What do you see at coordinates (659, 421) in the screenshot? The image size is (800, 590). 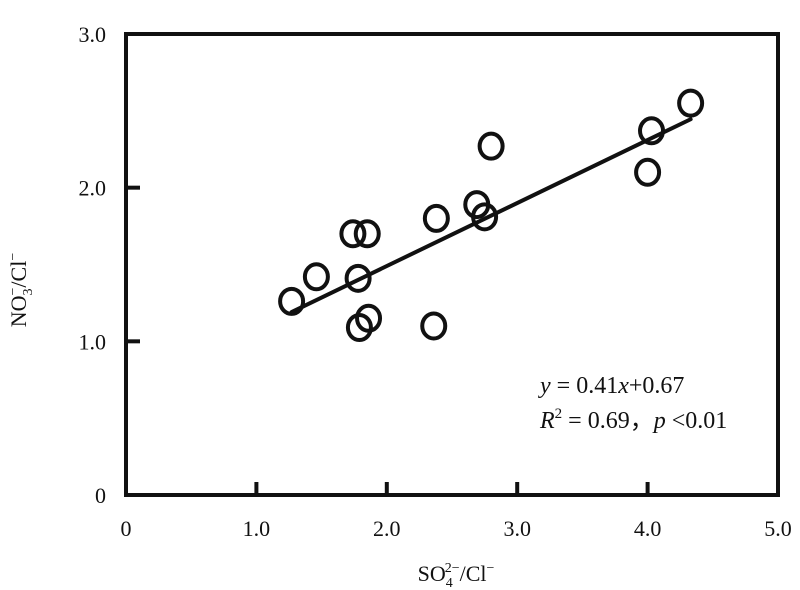 I see `stats-p: p` at bounding box center [659, 421].